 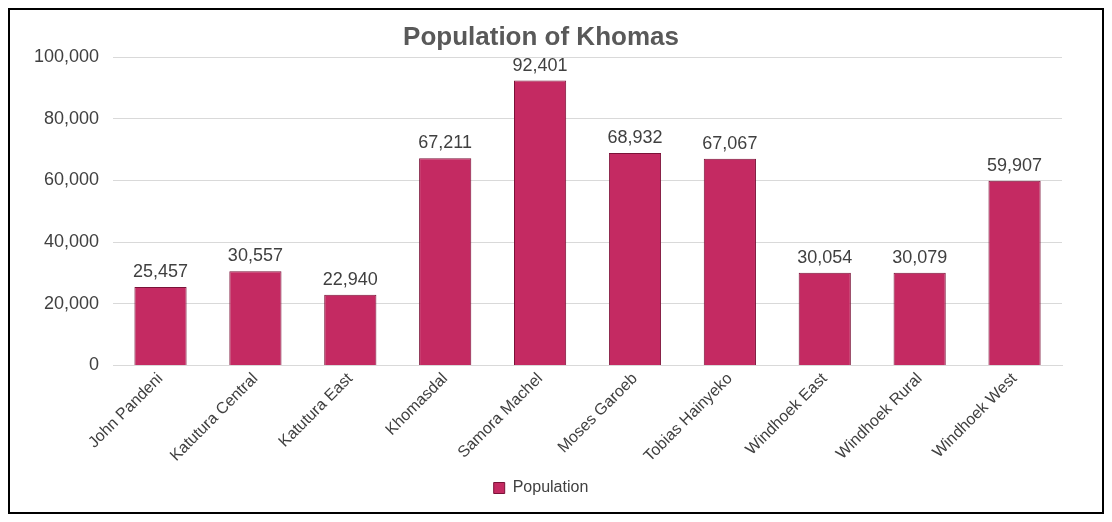 What do you see at coordinates (255, 255) in the screenshot?
I see `data-label: 30,557` at bounding box center [255, 255].